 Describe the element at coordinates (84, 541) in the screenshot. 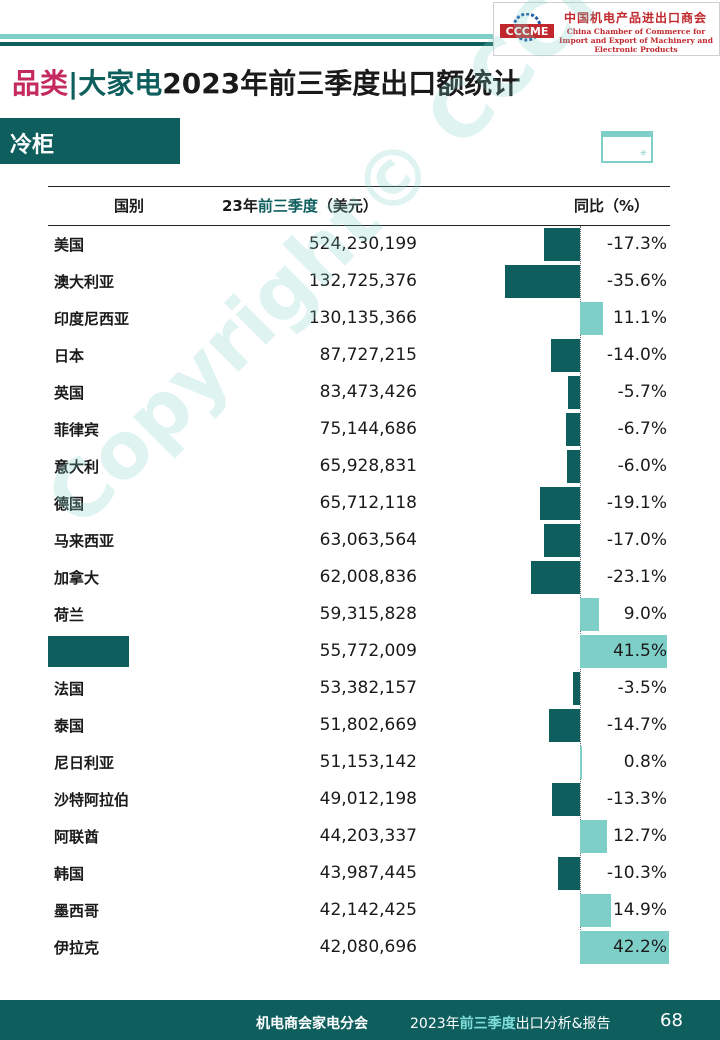

I see `country-name: 马来西亚` at that location.